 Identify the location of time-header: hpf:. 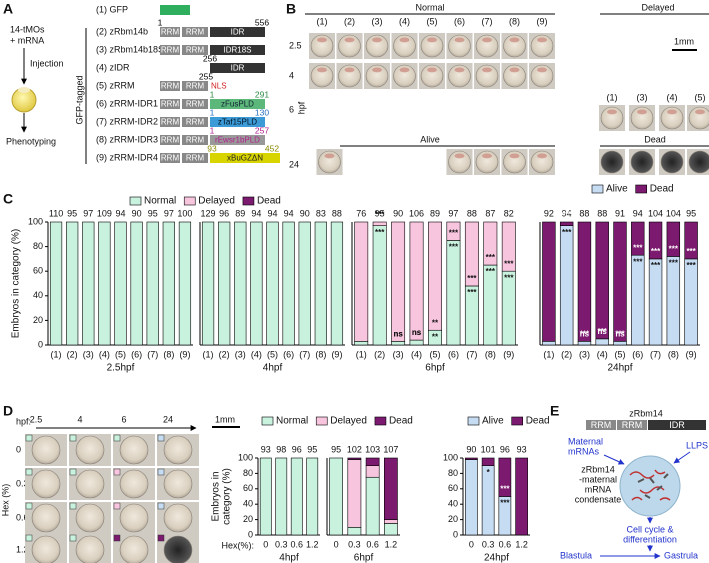
(23, 421).